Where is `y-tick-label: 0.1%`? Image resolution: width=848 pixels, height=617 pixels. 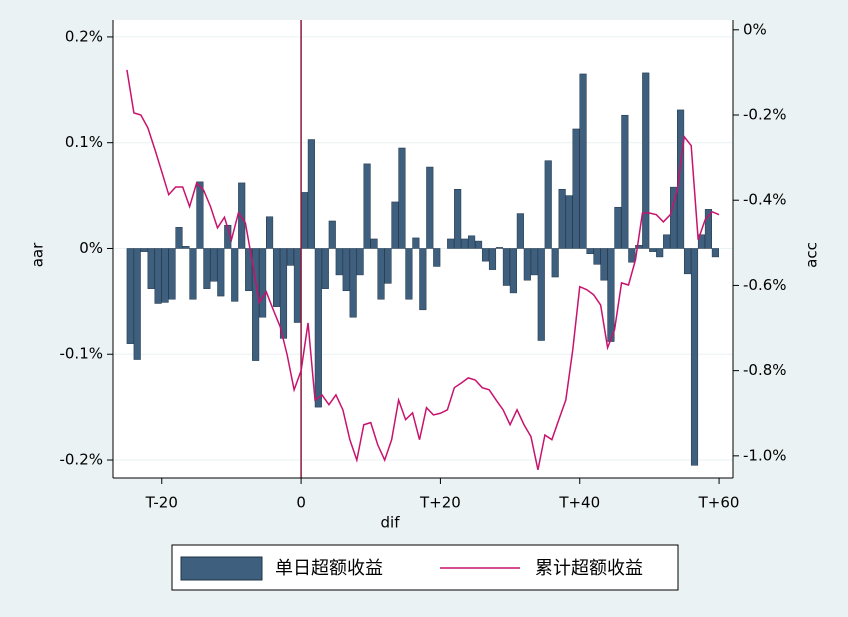
y-tick-label: 0.1% is located at coordinates (84, 142).